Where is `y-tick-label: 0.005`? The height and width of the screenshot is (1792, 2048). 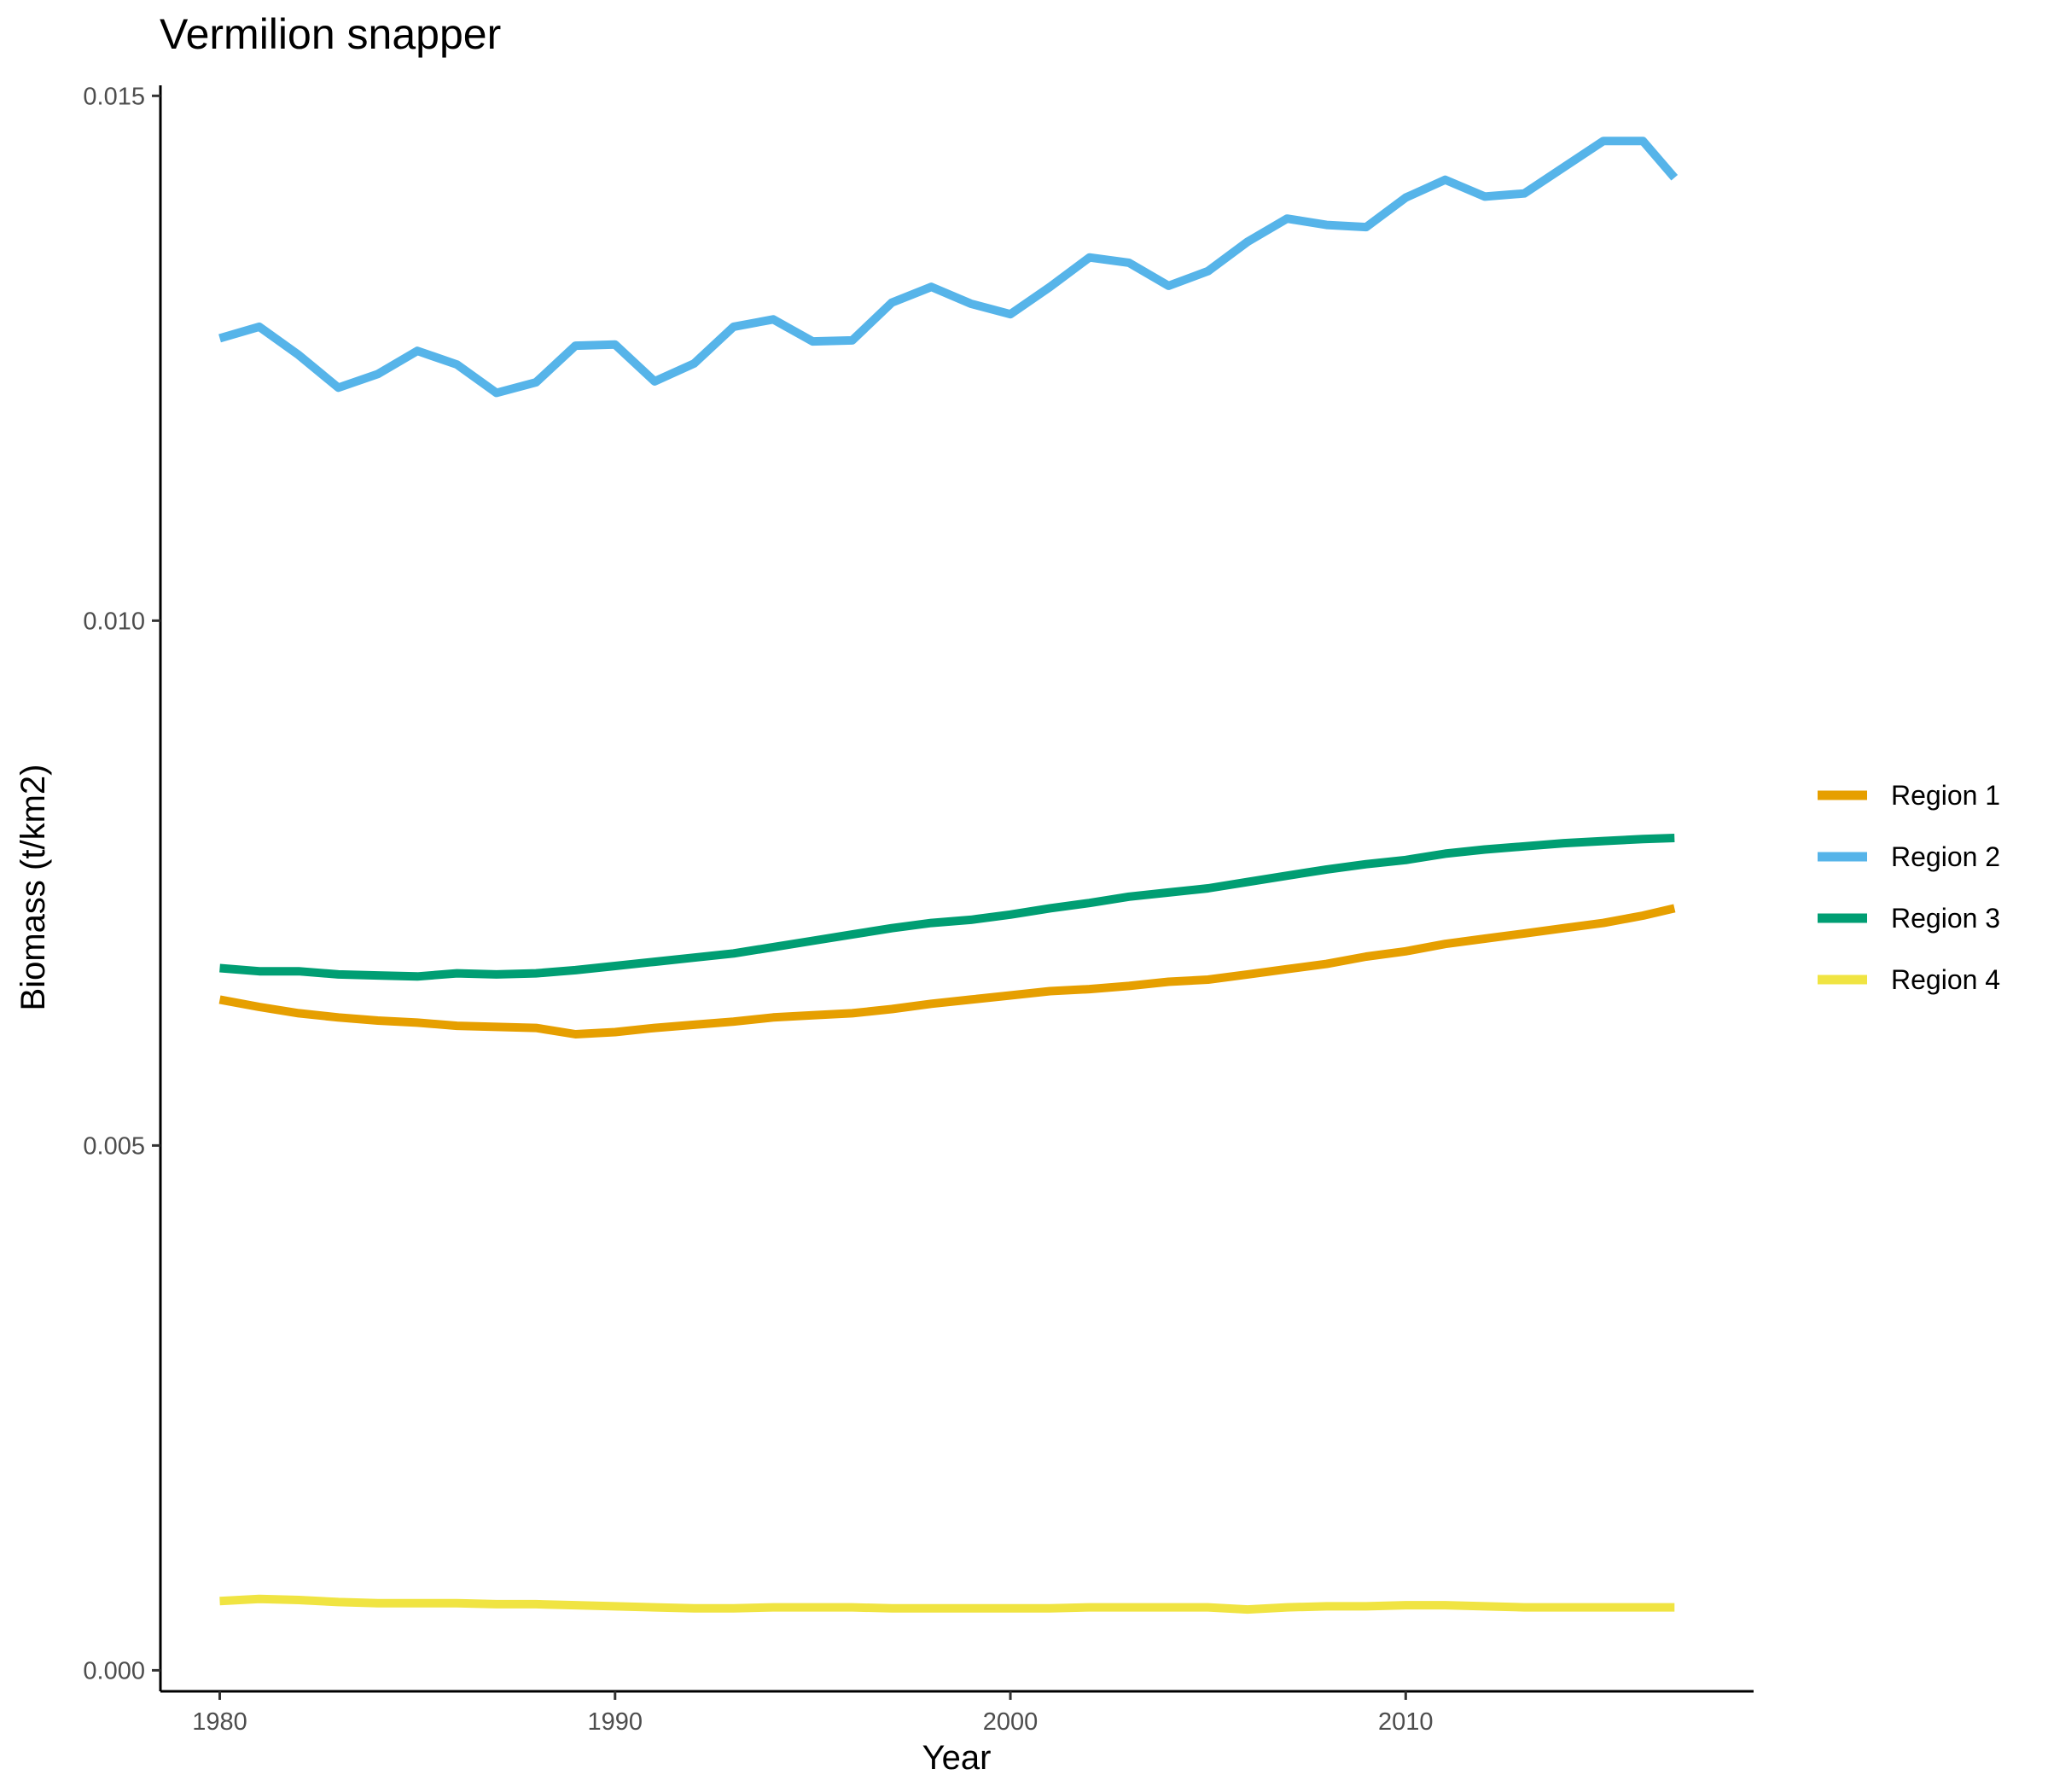 y-tick-label: 0.005 is located at coordinates (114, 1146).